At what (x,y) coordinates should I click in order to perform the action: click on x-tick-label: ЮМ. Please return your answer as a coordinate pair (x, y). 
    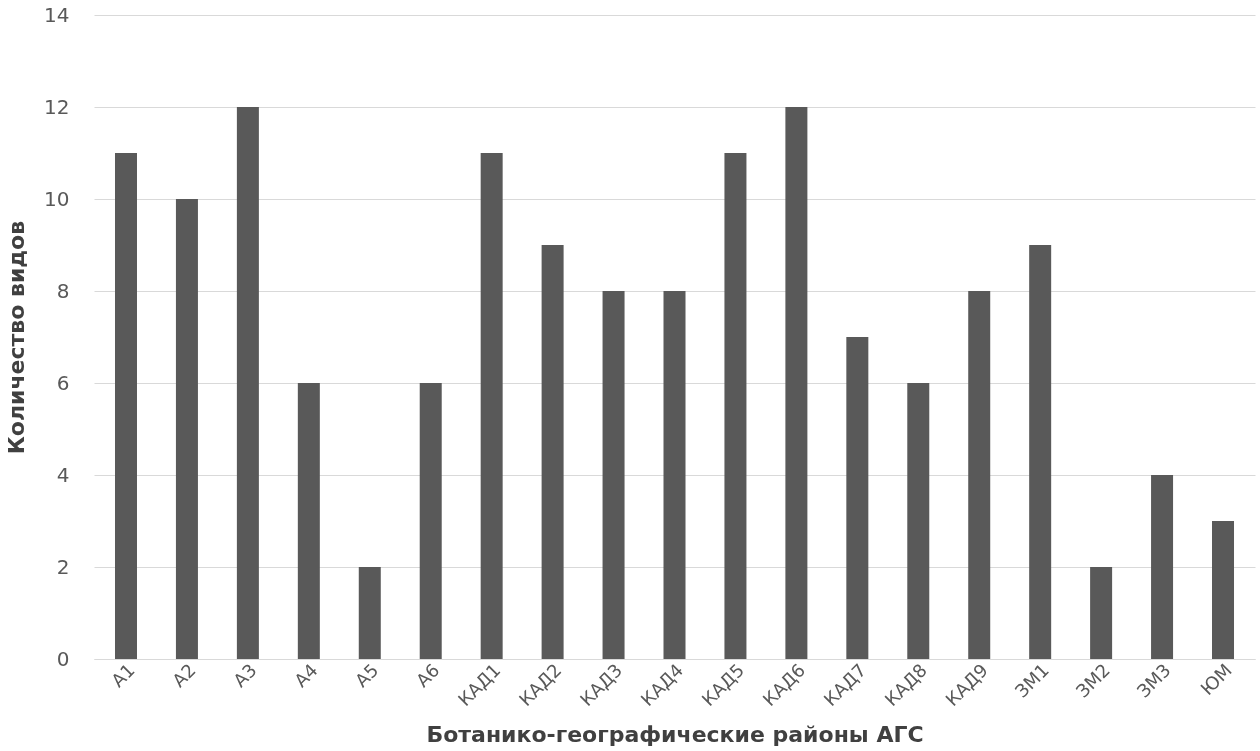
    Looking at the image, I should click on (1216, 679).